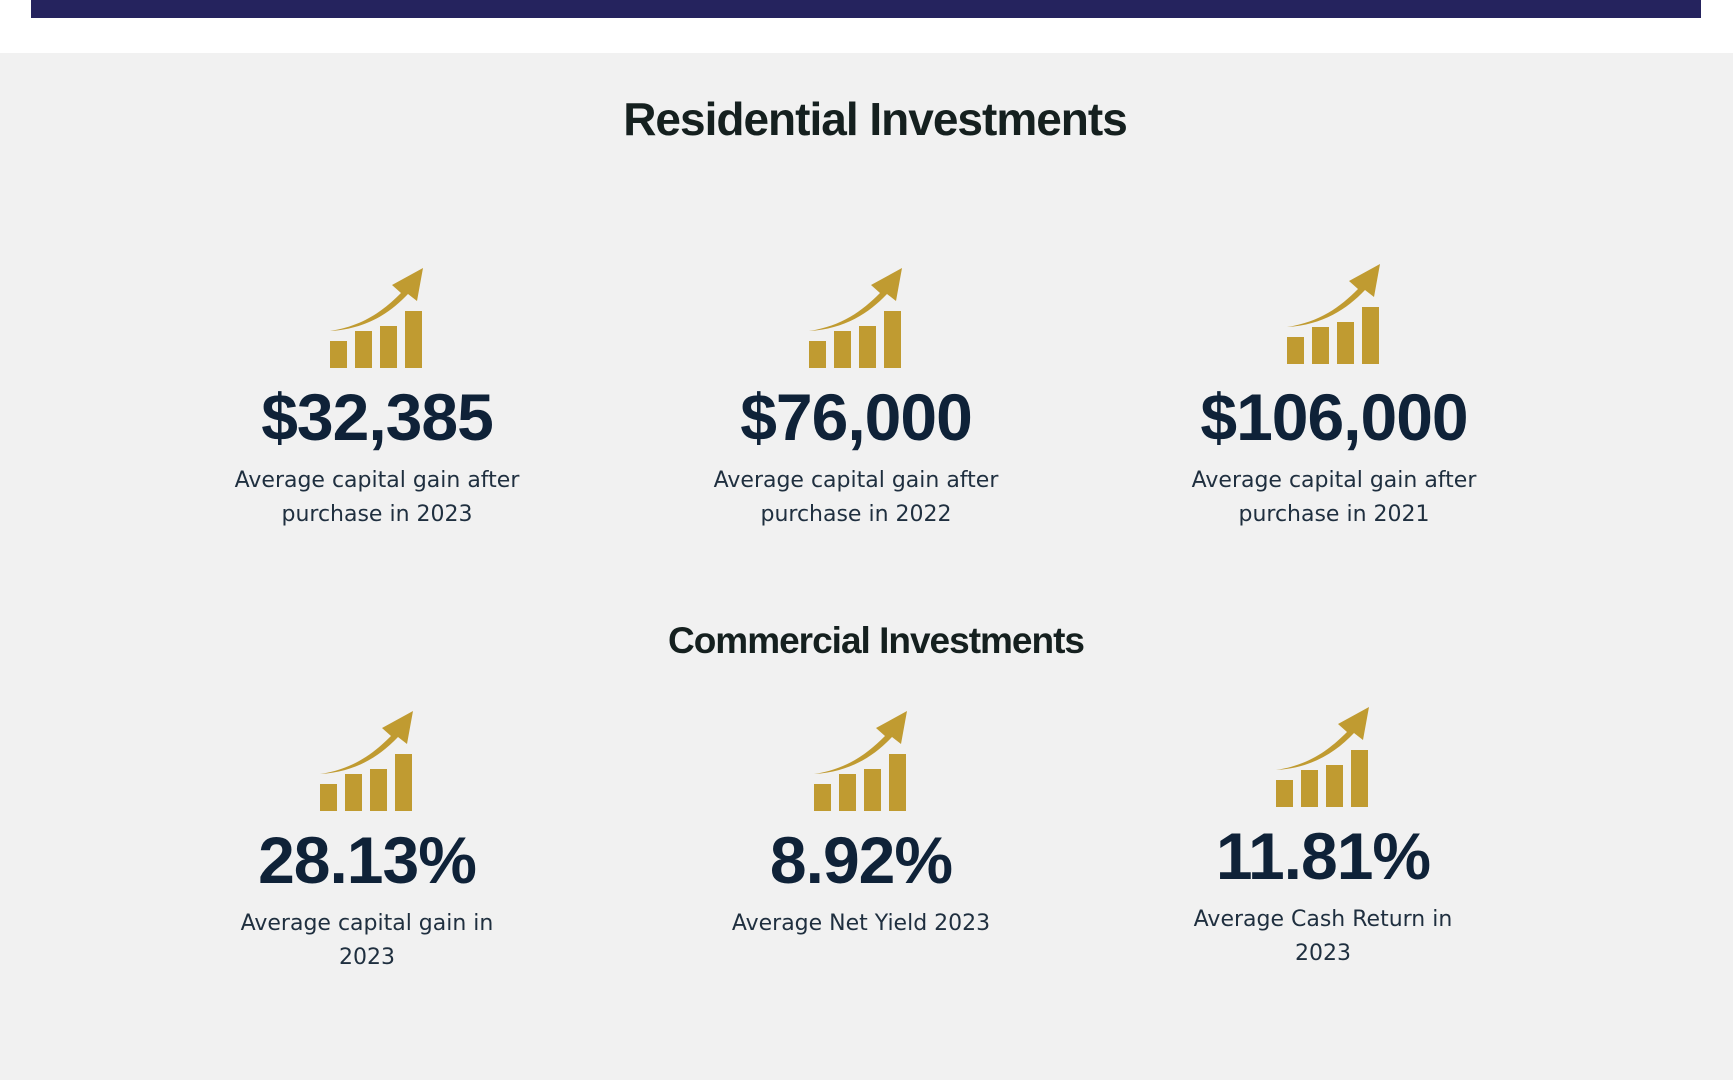 The image size is (1733, 1080). Describe the element at coordinates (876, 640) in the screenshot. I see `commercial-heading: Commercial Investments` at that location.